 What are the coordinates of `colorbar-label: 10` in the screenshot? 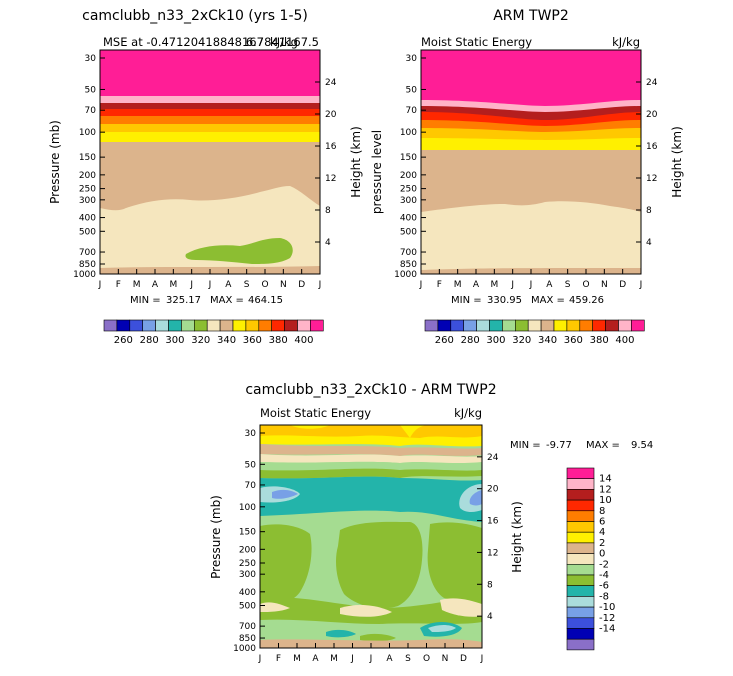 It's located at (605, 500).